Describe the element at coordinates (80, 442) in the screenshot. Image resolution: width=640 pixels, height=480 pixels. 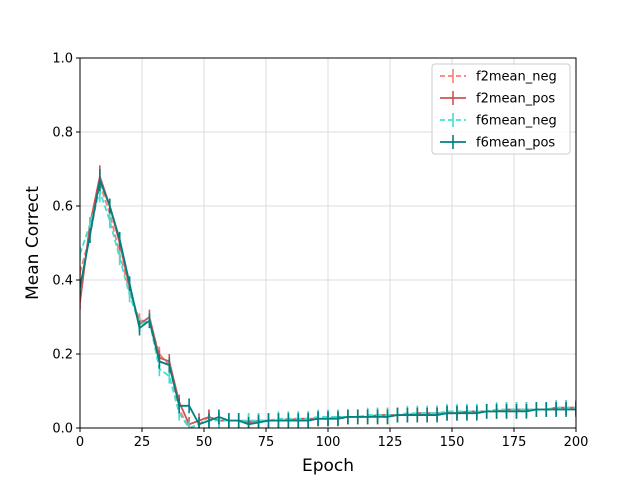
I see `x-tick-label: 0` at that location.